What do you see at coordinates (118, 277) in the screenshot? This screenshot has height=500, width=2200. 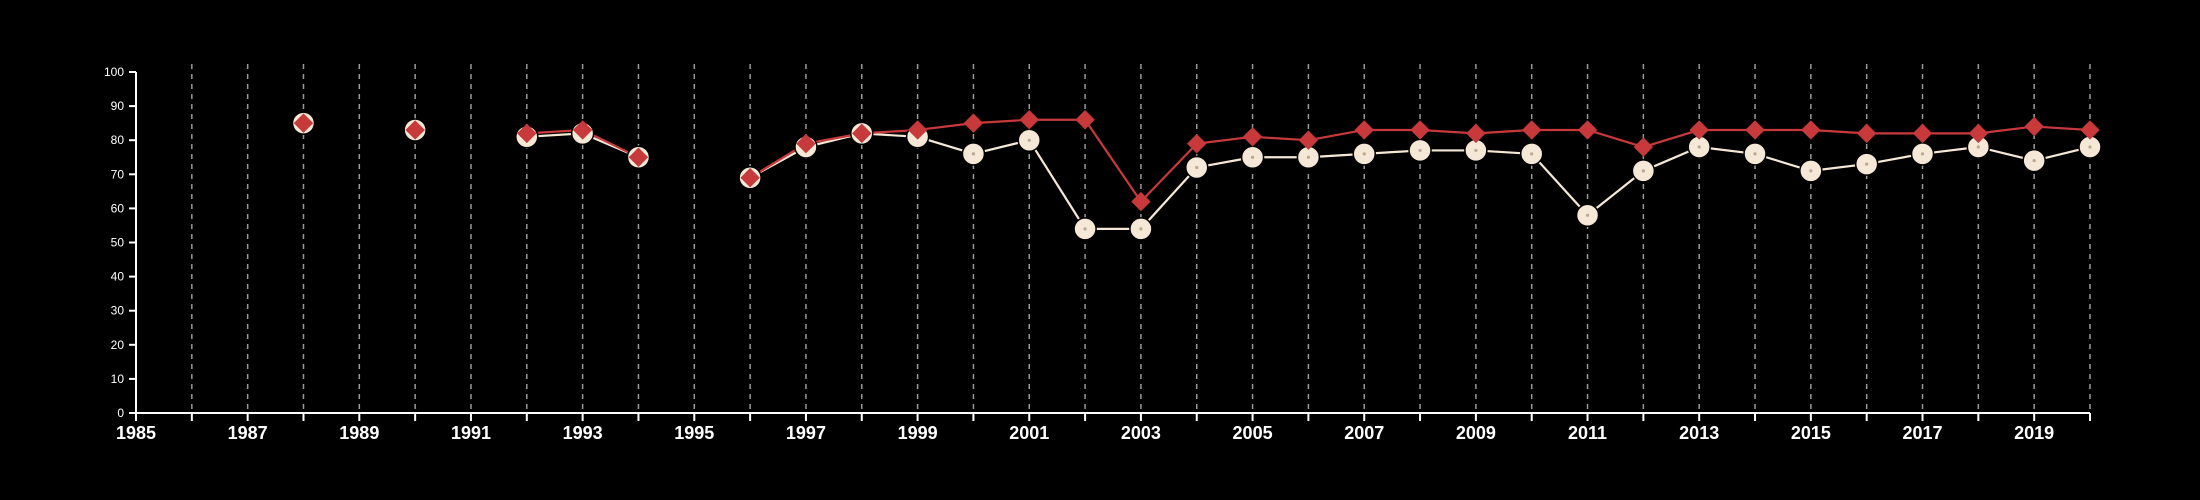 I see `y-tick-label: 40` at bounding box center [118, 277].